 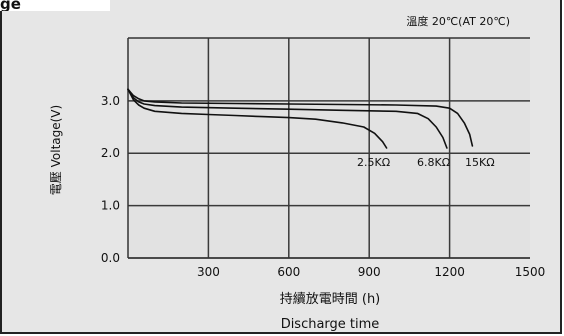 I want to click on x-axis-label-en: Discharge time, so click(x=330, y=324).